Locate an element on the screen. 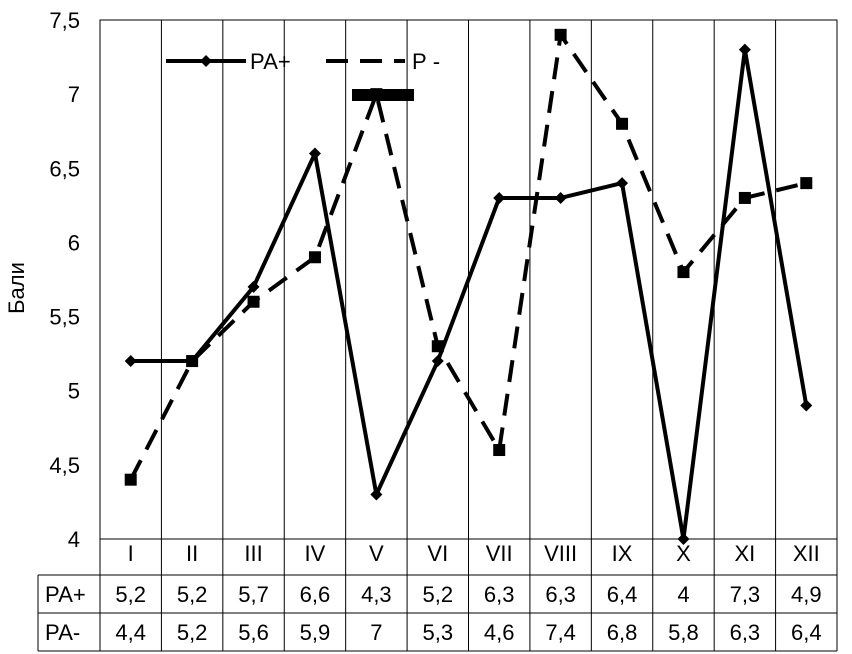 This screenshot has width=852, height=654. table-cell: 4,9 is located at coordinates (806, 594).